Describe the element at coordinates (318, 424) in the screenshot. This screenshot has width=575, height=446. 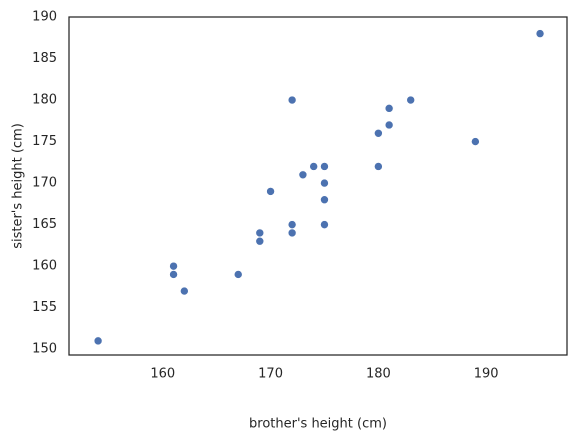
I see `x-axis-label: brother's height (cm)` at that location.